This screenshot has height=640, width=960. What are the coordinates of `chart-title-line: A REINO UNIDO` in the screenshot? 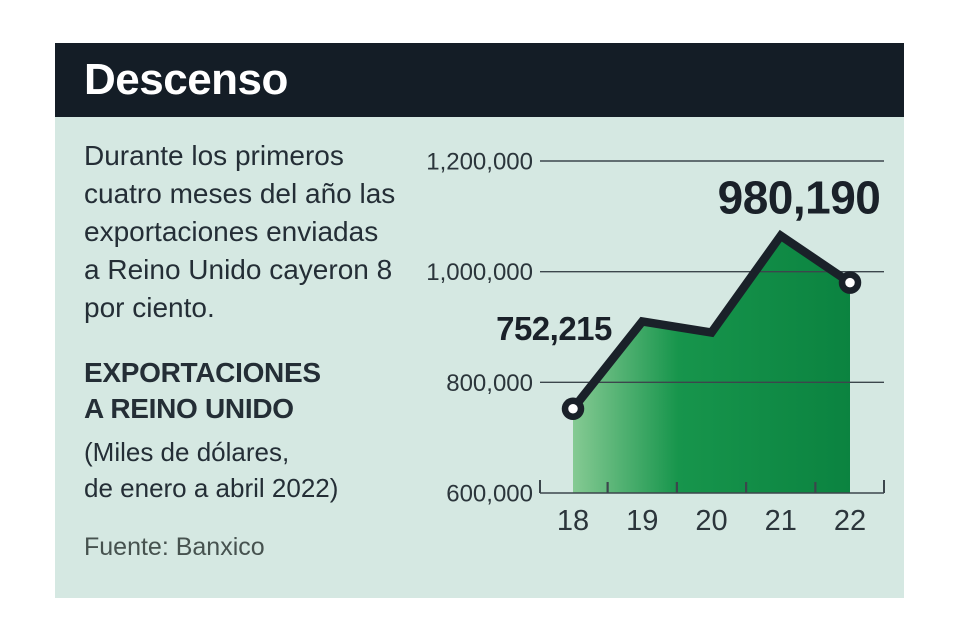 It's located at (189, 408).